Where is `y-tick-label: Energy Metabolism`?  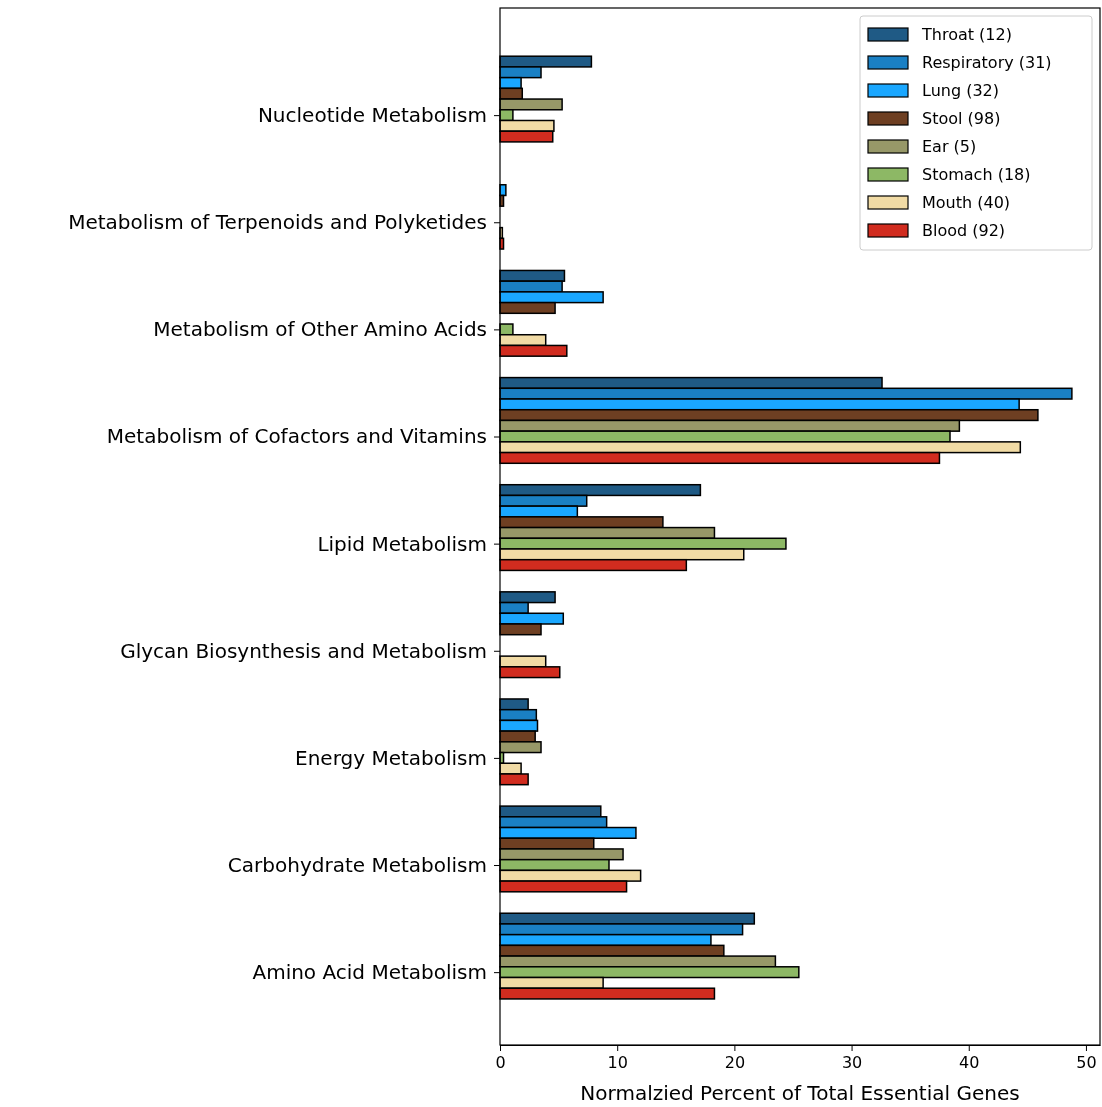 y-tick-label: Energy Metabolism is located at coordinates (391, 757).